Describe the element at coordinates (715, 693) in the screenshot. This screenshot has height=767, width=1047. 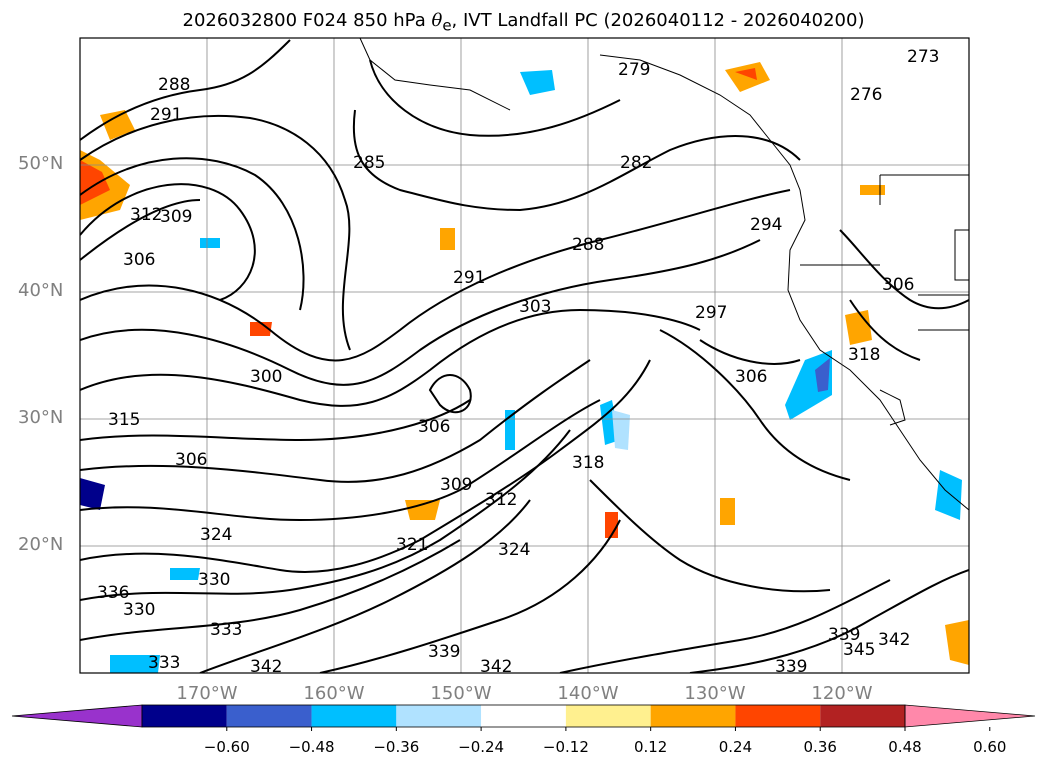
I see `lon-label-130w: 130°W` at that location.